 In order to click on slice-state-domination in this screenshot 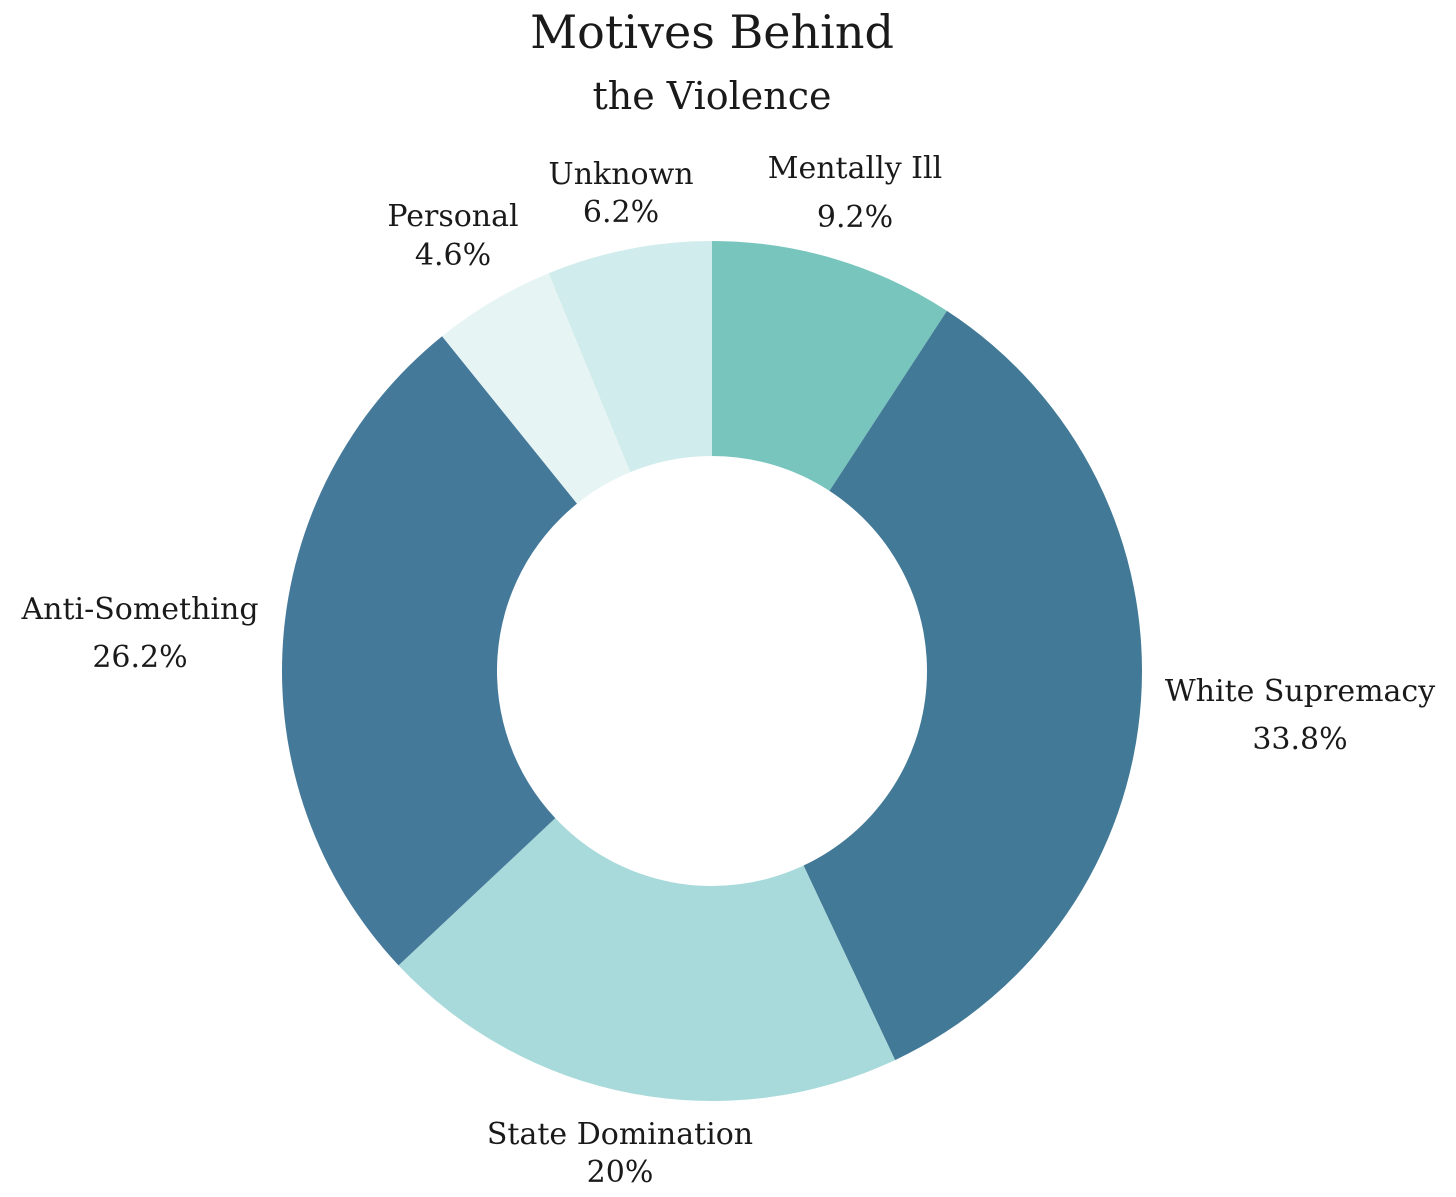, I will do `click(647, 959)`.